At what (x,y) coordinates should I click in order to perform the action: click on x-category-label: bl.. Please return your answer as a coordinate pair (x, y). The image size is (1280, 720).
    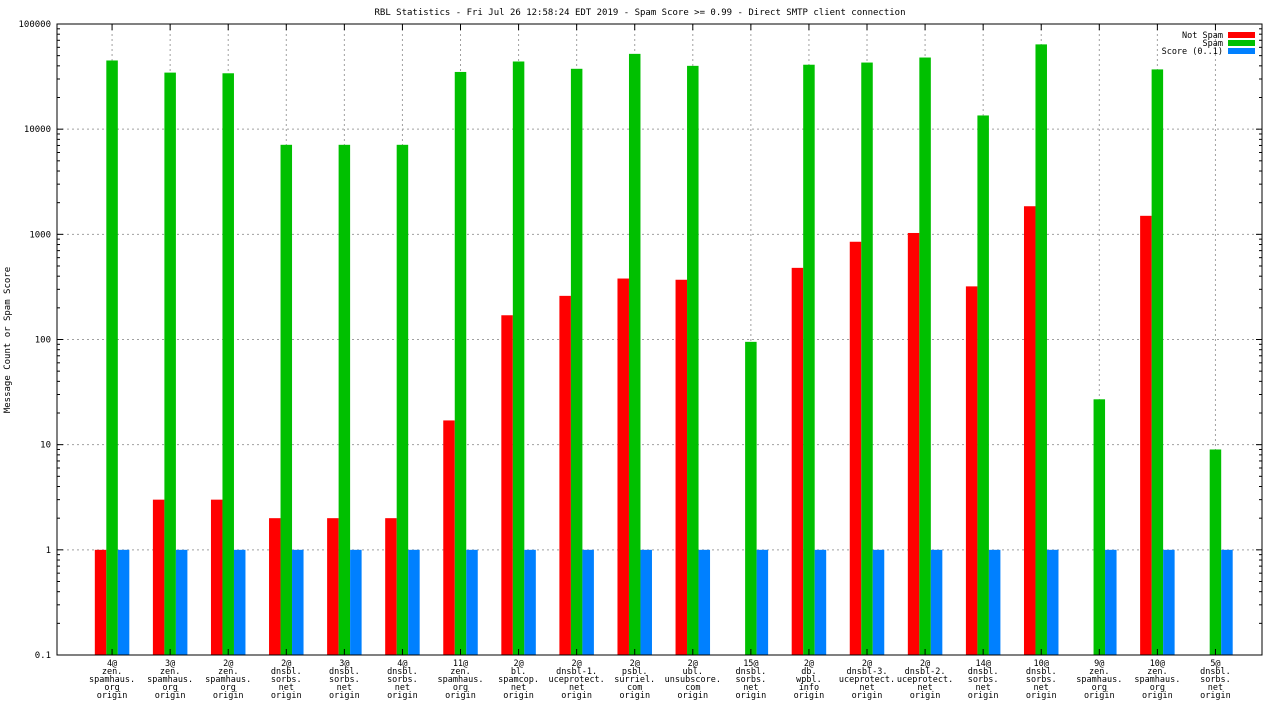
    Looking at the image, I should click on (518, 672).